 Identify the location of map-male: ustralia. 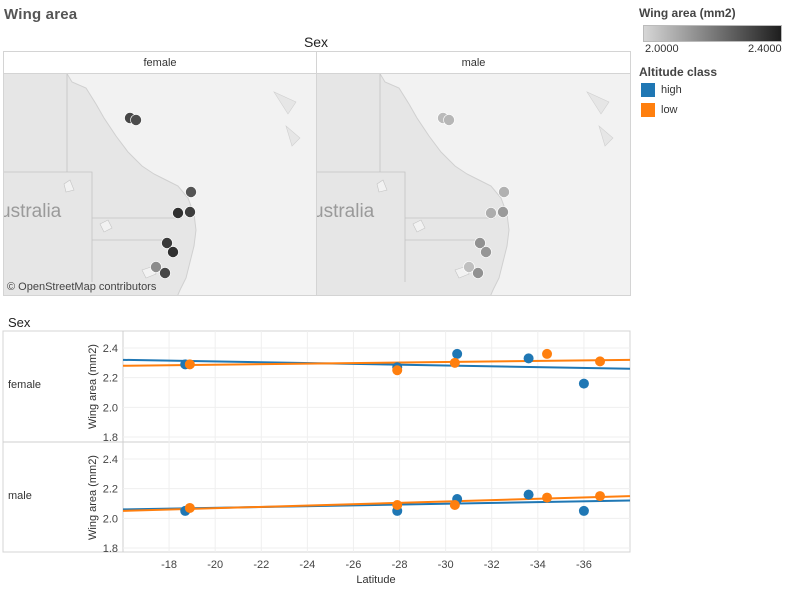
(473, 184).